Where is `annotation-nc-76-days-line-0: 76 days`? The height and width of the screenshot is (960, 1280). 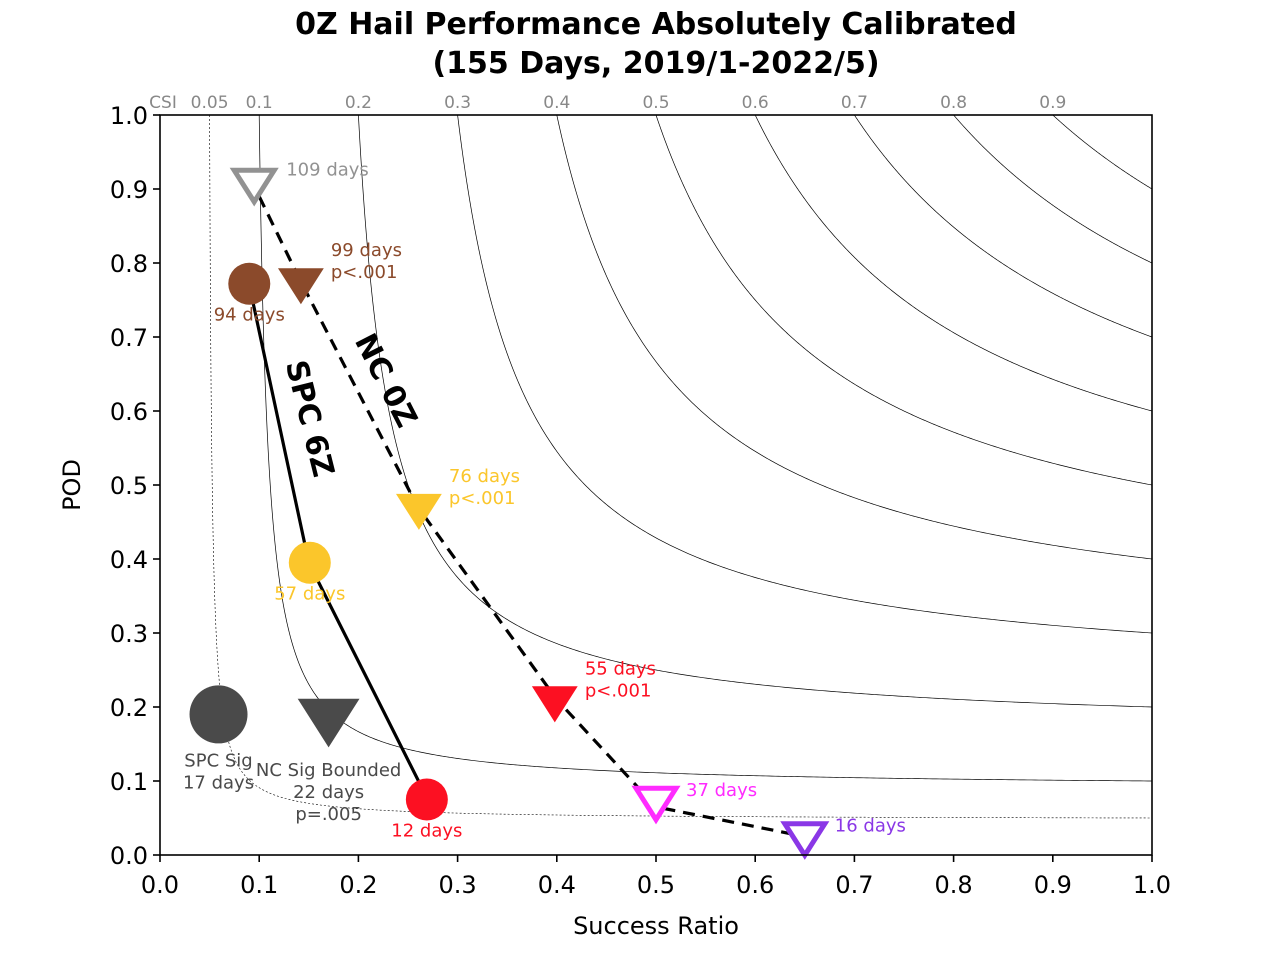 annotation-nc-76-days-line-0: 76 days is located at coordinates (484, 476).